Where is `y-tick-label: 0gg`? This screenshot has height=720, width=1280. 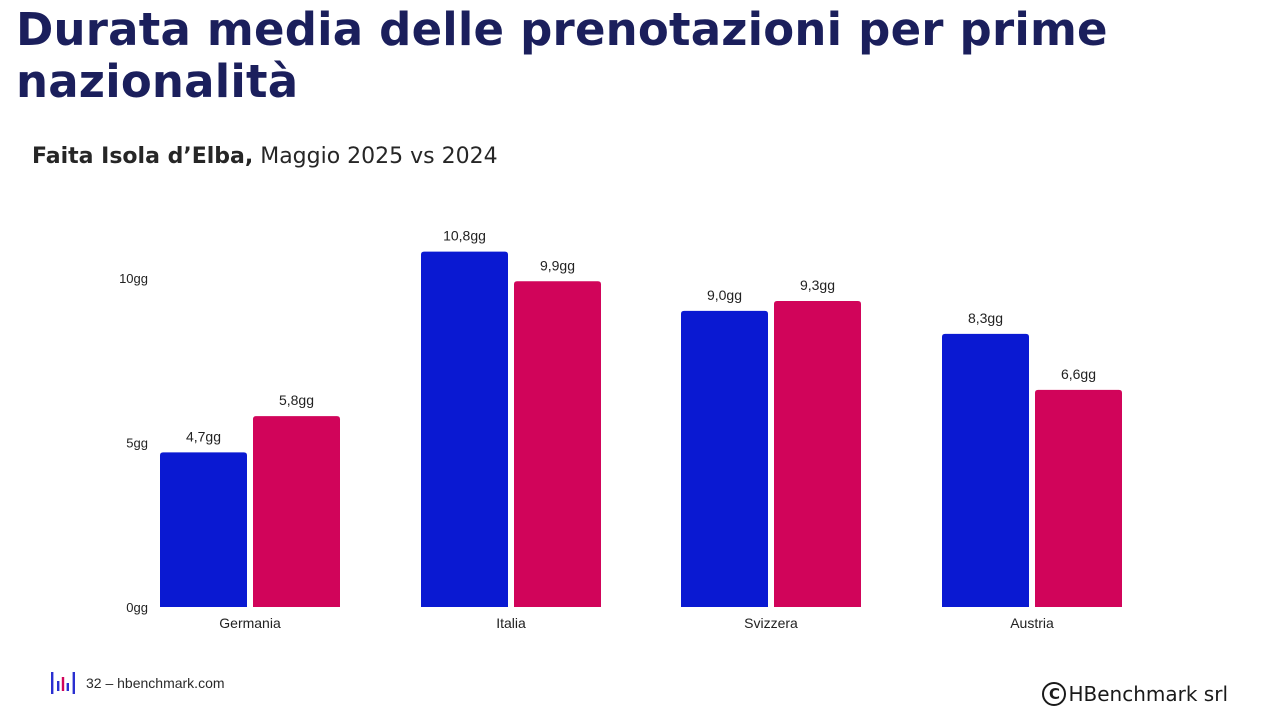
y-tick-label: 0gg is located at coordinates (137, 607).